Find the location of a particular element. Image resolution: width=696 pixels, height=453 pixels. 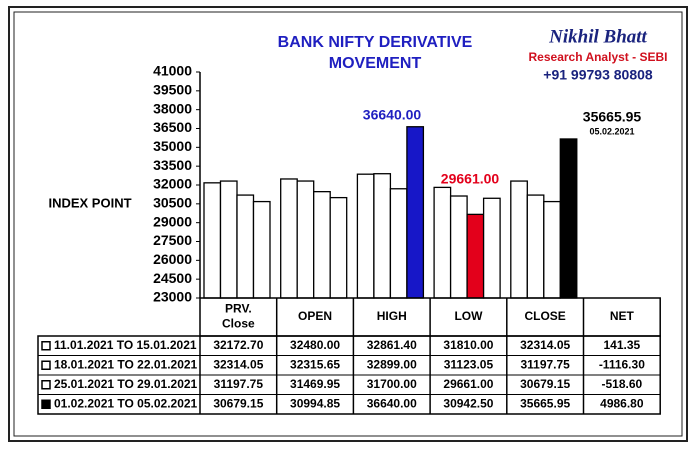

annotation: 36640.00 is located at coordinates (392, 115).